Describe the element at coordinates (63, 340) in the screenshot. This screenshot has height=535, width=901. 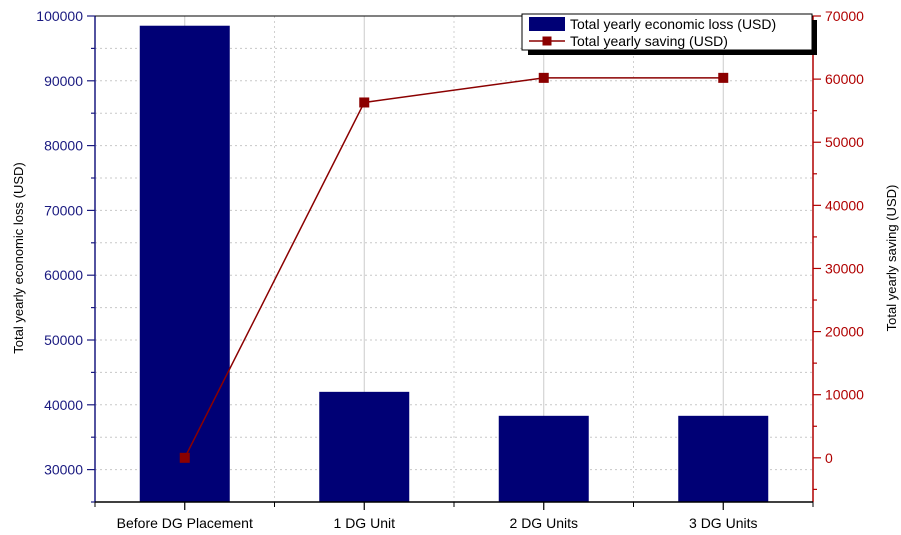
I see `y-tick-label-left: 50000` at that location.